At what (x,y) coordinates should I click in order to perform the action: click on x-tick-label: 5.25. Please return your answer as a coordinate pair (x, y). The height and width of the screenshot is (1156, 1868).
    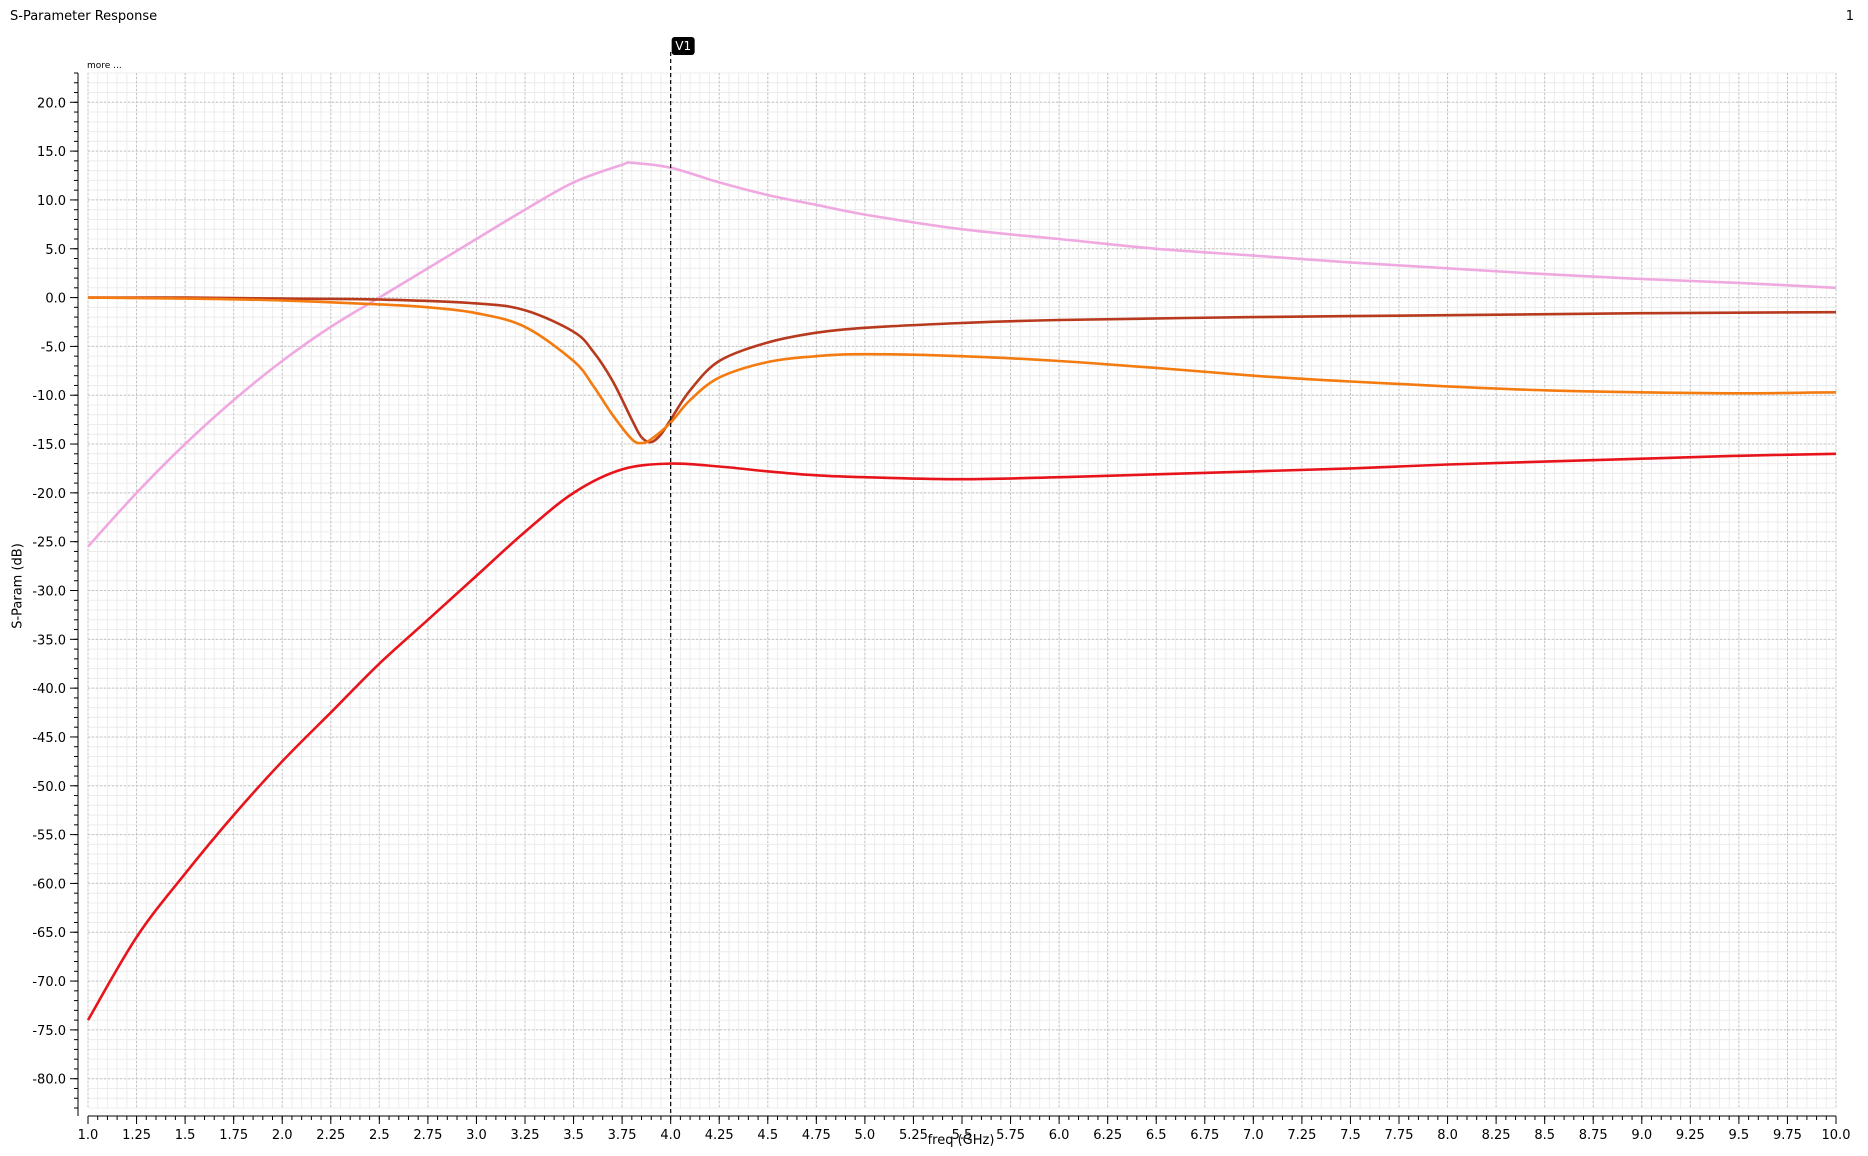
    Looking at the image, I should click on (913, 1135).